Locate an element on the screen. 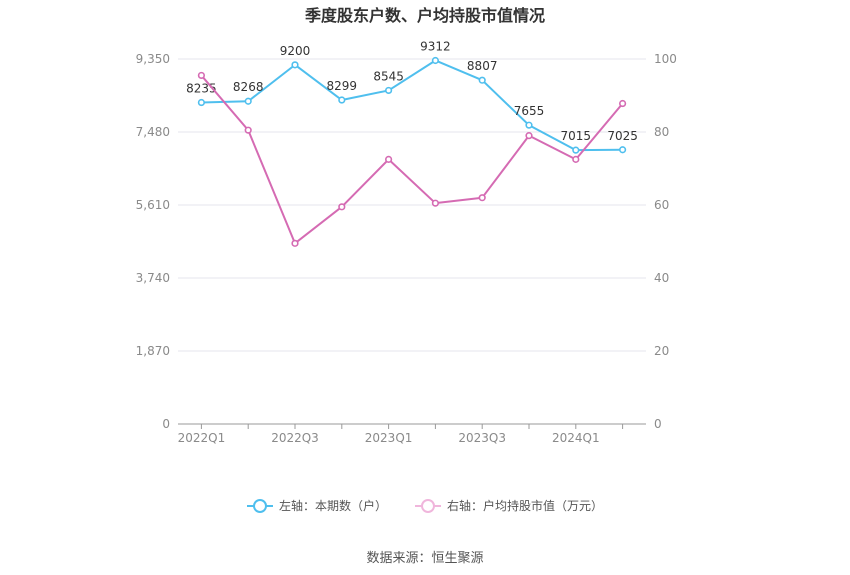 This screenshot has width=850, height=575. x-tick-label: 2023Q1 is located at coordinates (389, 438).